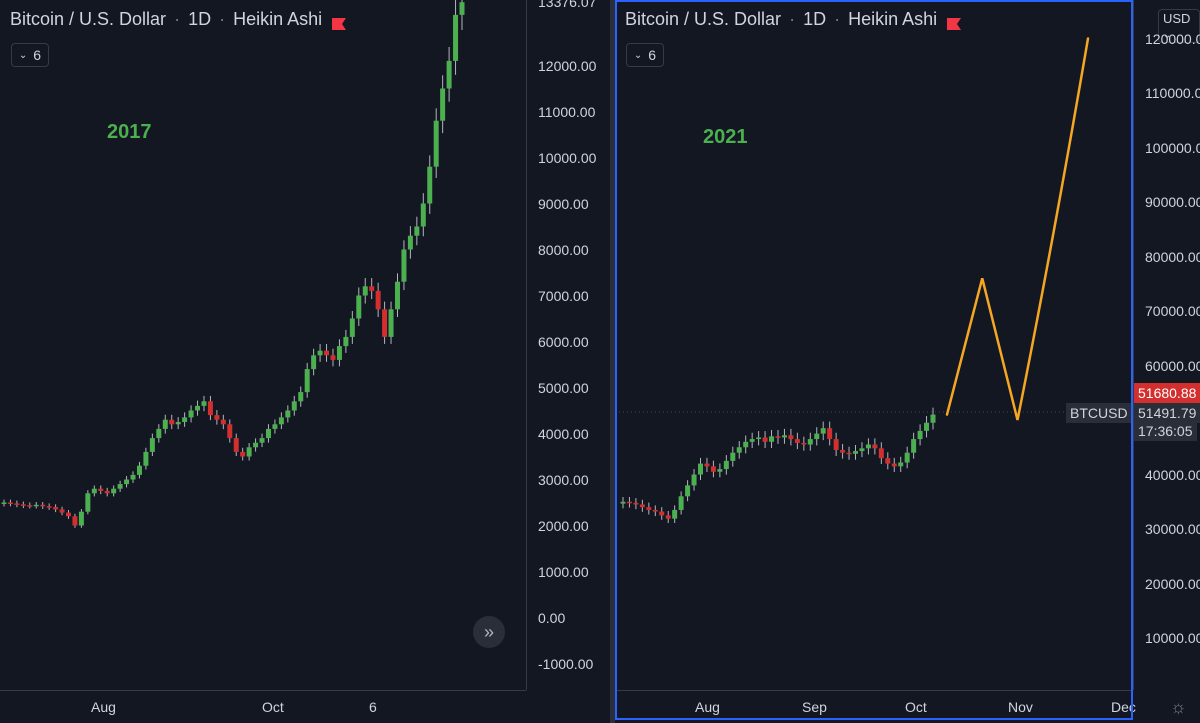 This screenshot has height=723, width=1200. I want to click on time-axis-label: Oct, so click(273, 707).